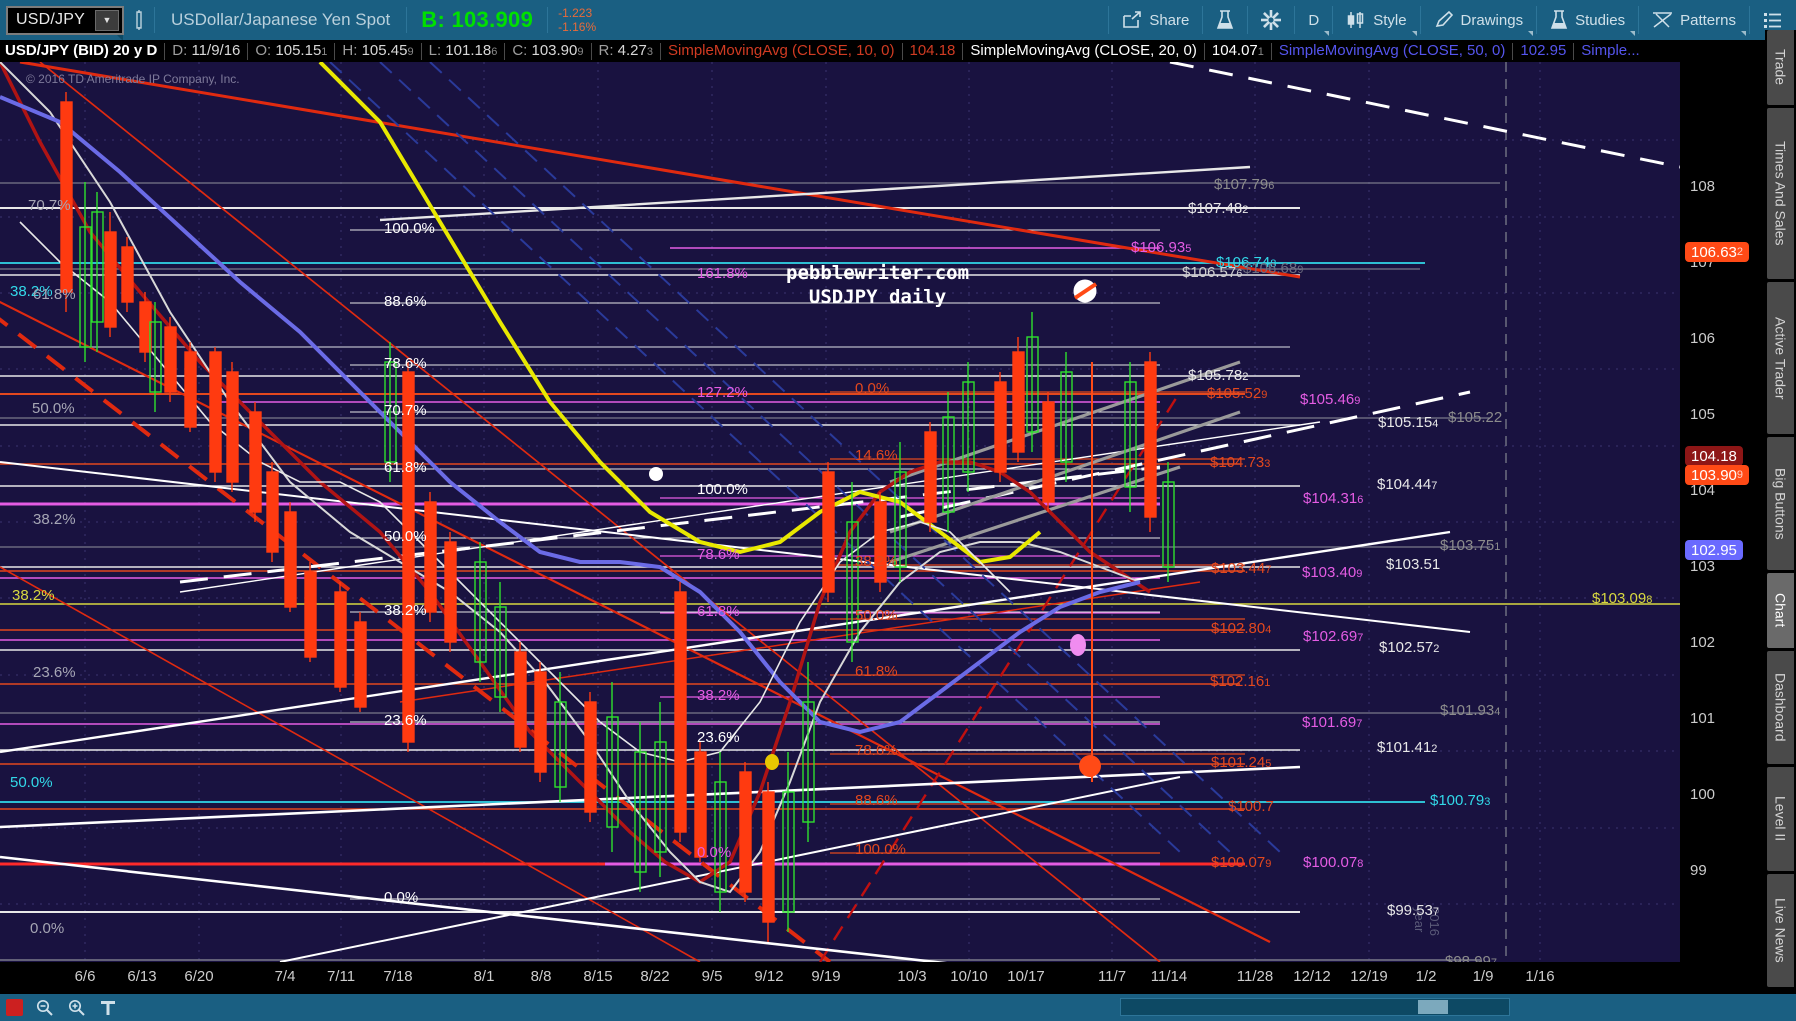  I want to click on zoom-in-icon, so click(76, 1008).